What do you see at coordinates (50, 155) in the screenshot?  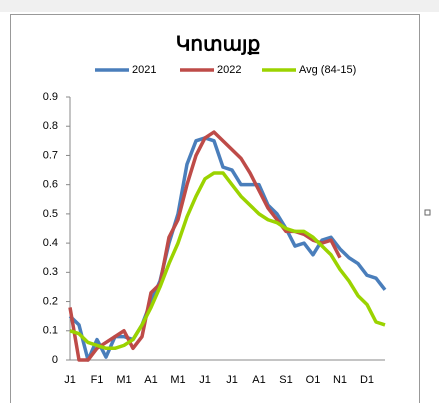 I see `y-tick-label: 0.7` at bounding box center [50, 155].